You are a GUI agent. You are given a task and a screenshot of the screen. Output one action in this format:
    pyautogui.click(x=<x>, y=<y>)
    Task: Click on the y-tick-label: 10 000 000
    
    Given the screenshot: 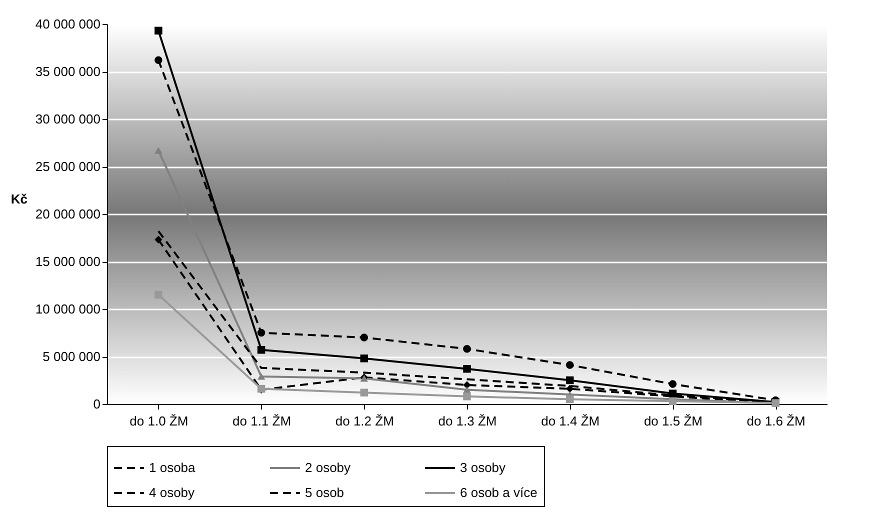 What is the action you would take?
    pyautogui.click(x=67, y=309)
    